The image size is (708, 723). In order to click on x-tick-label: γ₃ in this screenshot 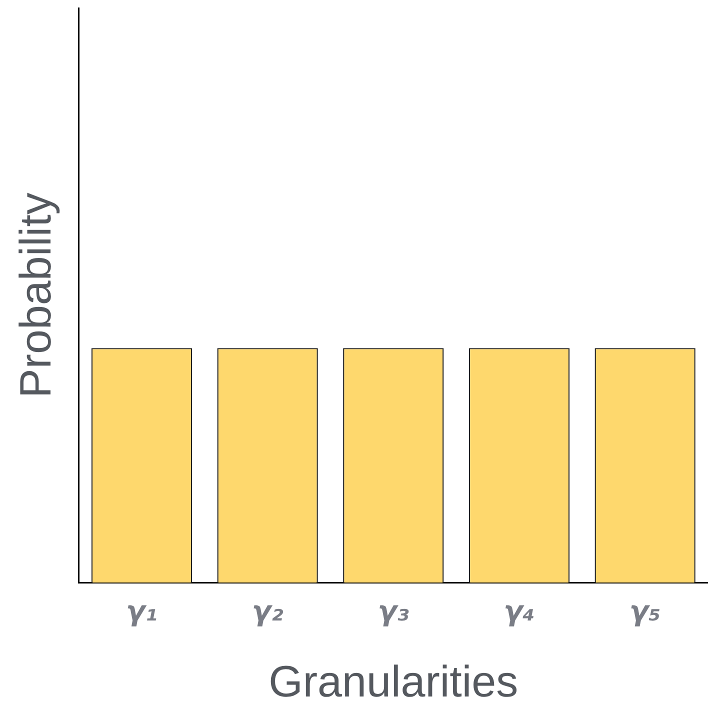, I will do `click(394, 611)`.